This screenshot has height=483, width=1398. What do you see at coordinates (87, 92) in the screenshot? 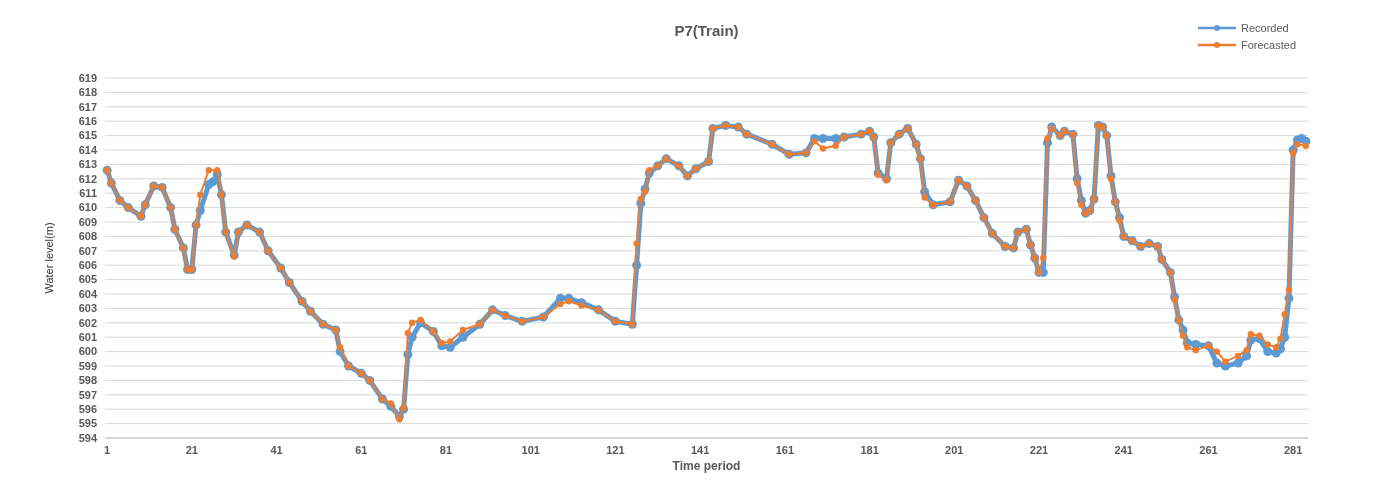
I see `y-tick-label: 618` at bounding box center [87, 92].